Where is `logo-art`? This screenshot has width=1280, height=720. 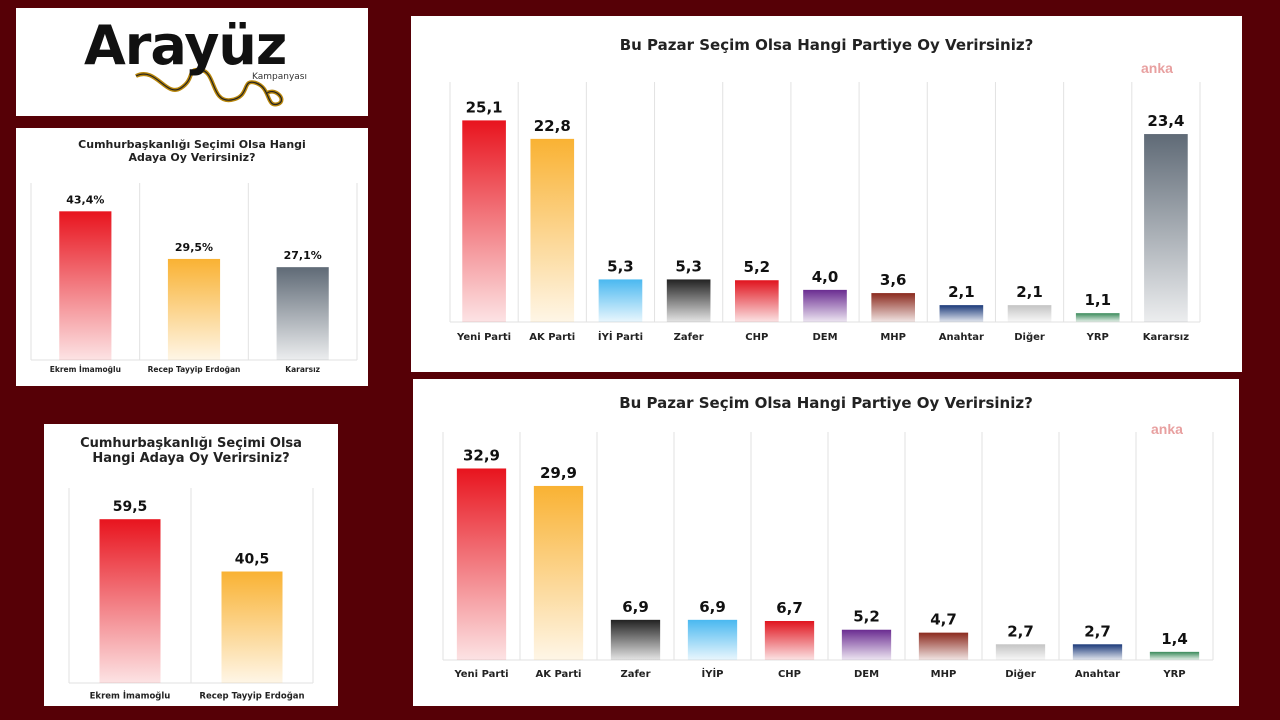
logo-art is located at coordinates (209, 87).